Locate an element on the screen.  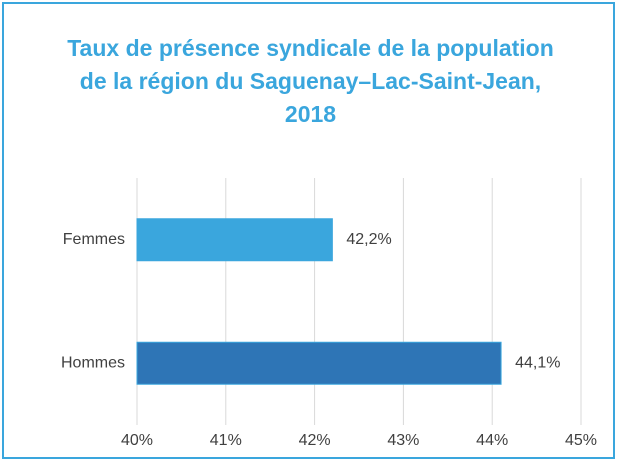
x-tick-label: 44% is located at coordinates (492, 440).